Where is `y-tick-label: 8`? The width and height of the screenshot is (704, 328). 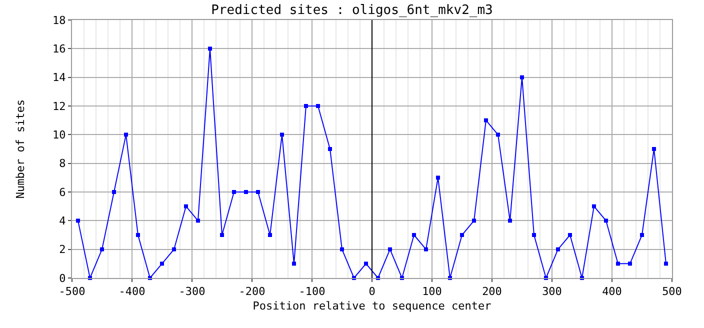
y-tick-label: 8 is located at coordinates (62, 163).